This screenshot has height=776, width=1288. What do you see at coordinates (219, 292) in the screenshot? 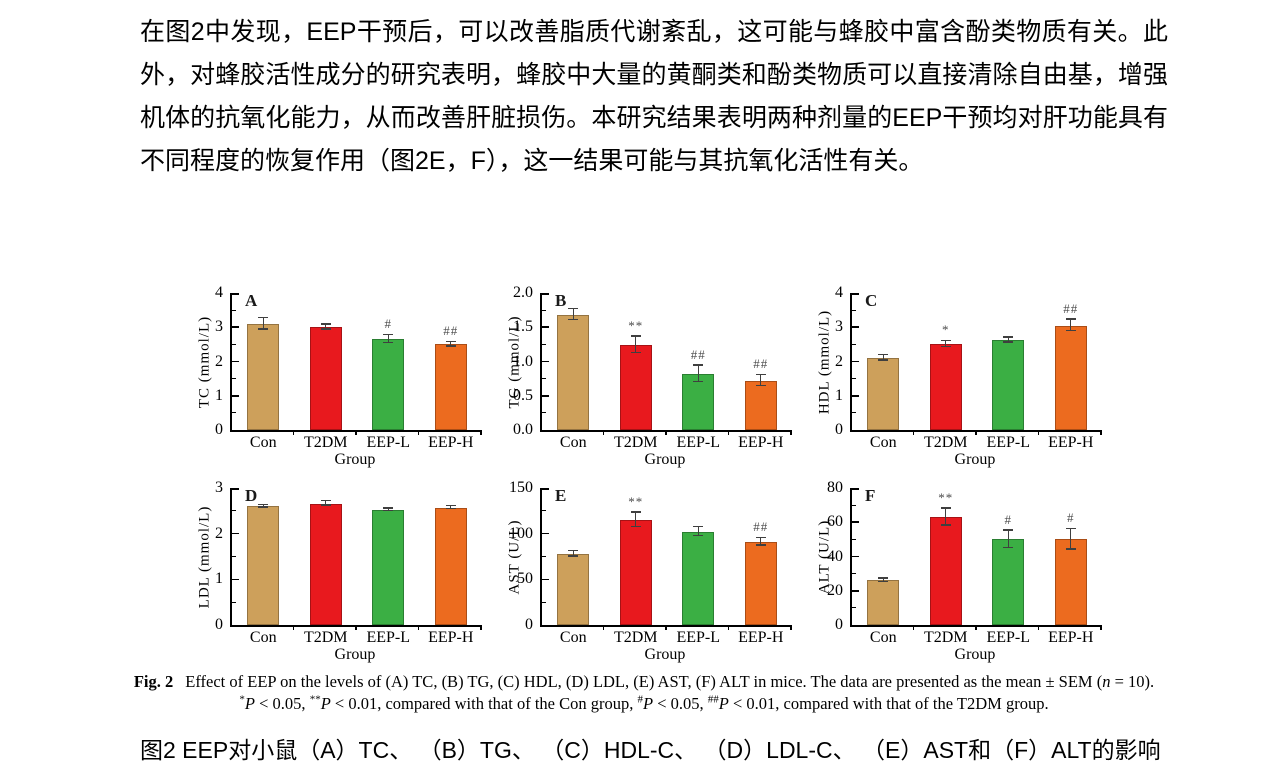
I see `y-tick-label: 4` at bounding box center [219, 292].